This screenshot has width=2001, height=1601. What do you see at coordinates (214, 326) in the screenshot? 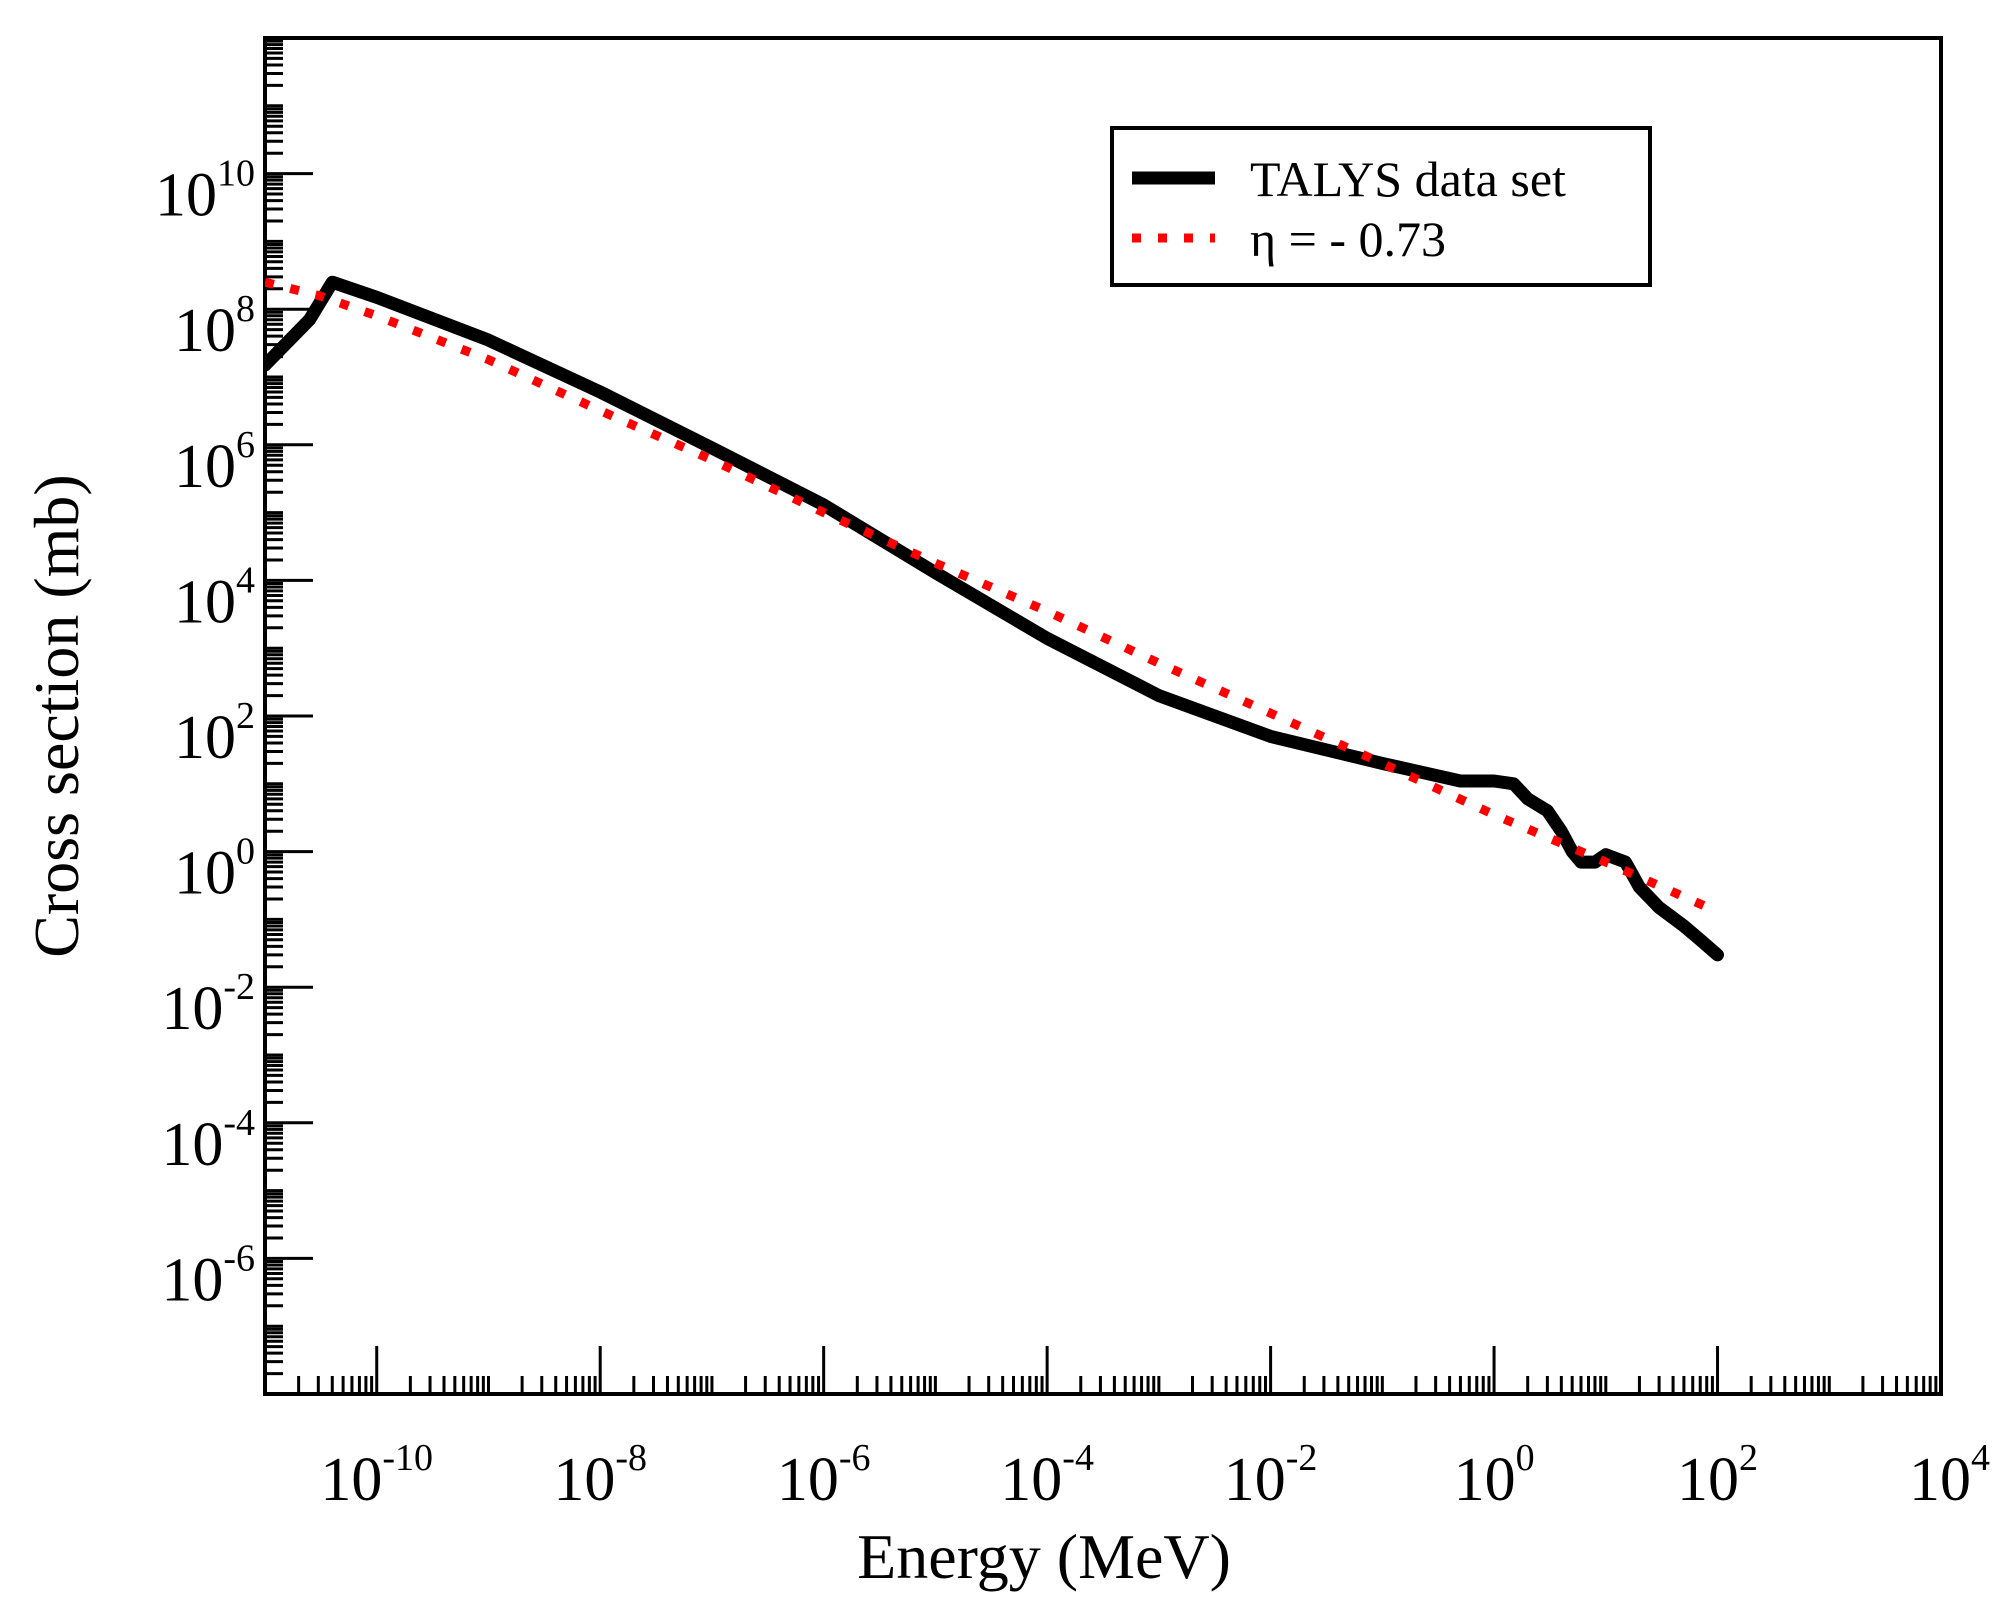
I see `y-tick-label: 10⁸` at bounding box center [214, 326].